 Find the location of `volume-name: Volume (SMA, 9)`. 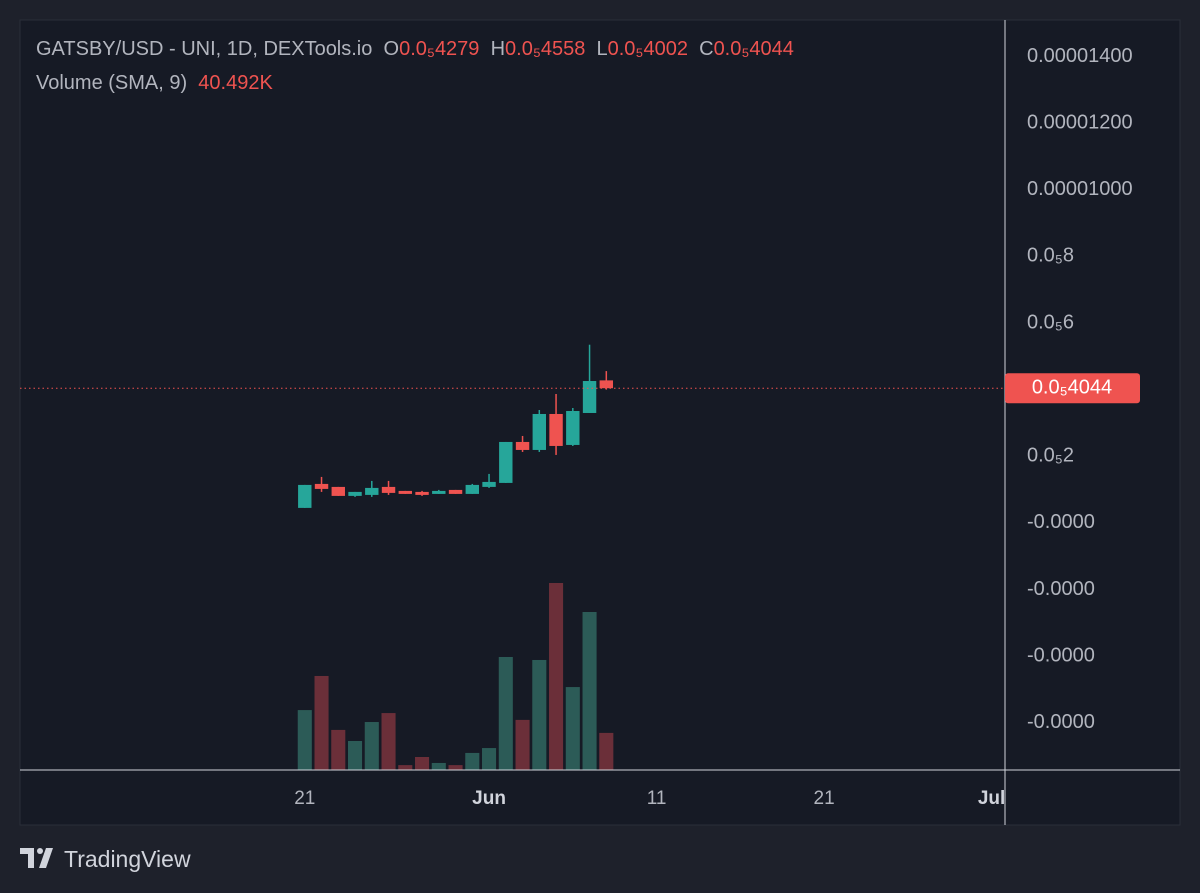

volume-name: Volume (SMA, 9) is located at coordinates (112, 83).